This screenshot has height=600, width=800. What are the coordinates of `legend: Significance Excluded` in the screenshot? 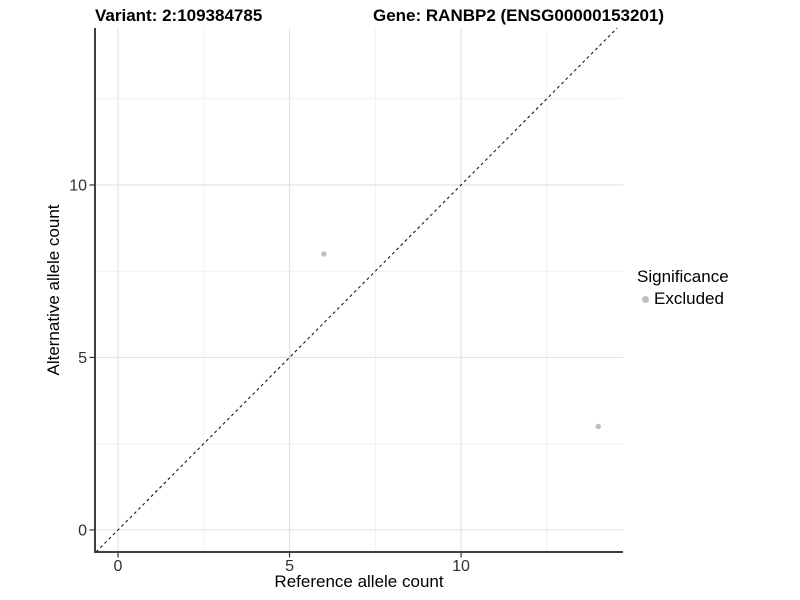 It's located at (683, 288).